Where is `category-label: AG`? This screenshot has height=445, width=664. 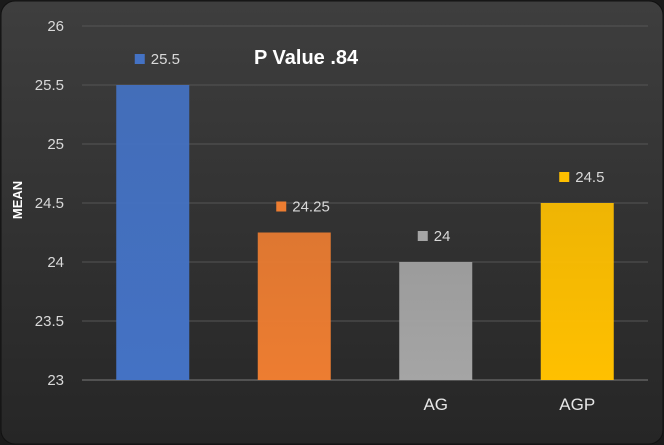 category-label: AG is located at coordinates (435, 404).